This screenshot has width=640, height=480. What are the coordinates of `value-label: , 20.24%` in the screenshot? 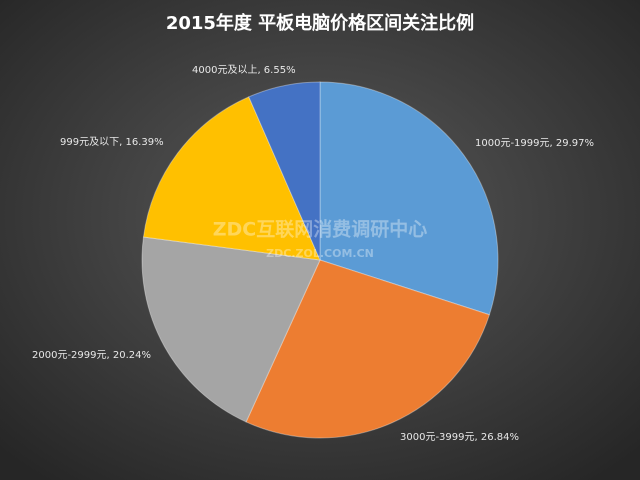 It's located at (129, 355).